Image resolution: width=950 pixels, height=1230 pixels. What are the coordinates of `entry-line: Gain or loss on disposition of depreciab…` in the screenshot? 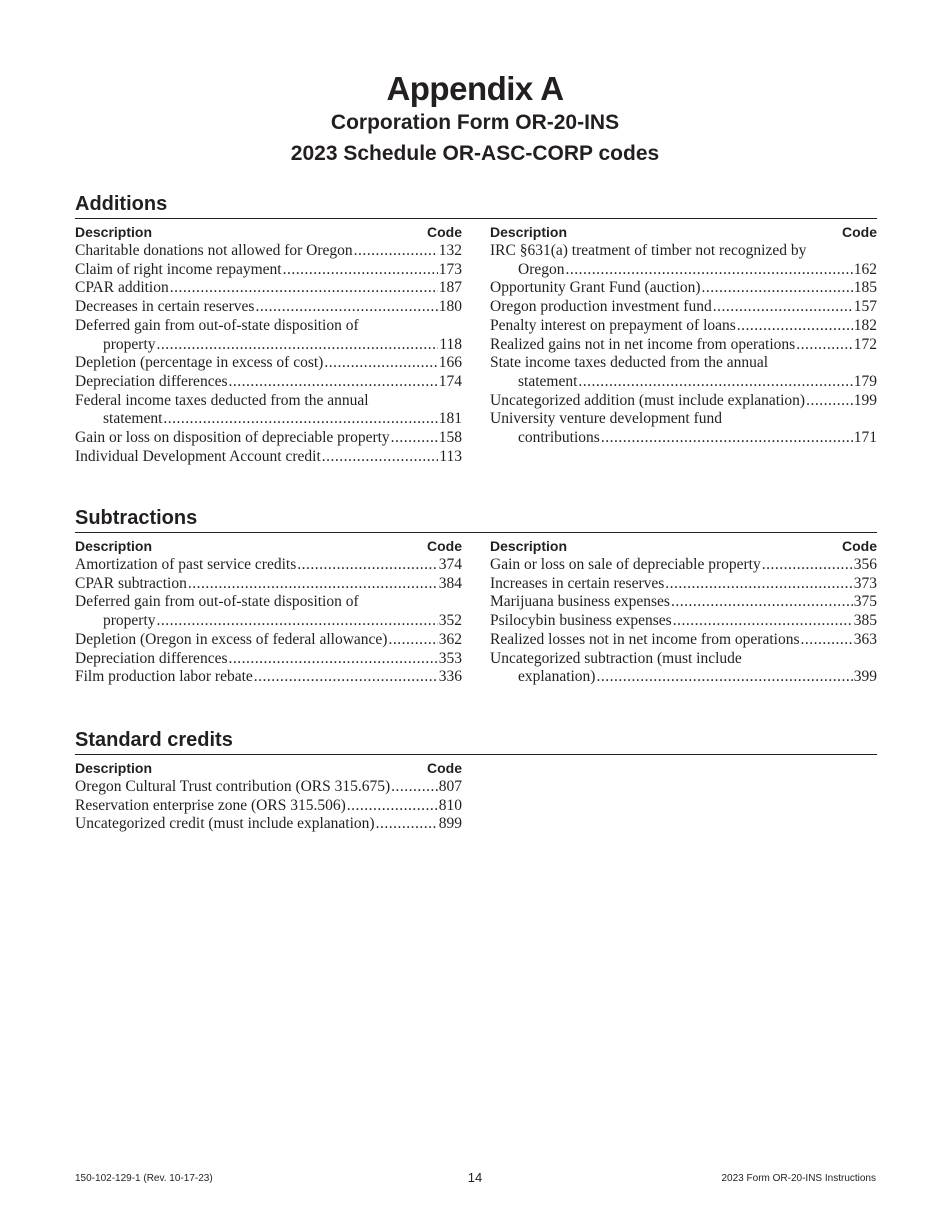 It's located at (268, 438).